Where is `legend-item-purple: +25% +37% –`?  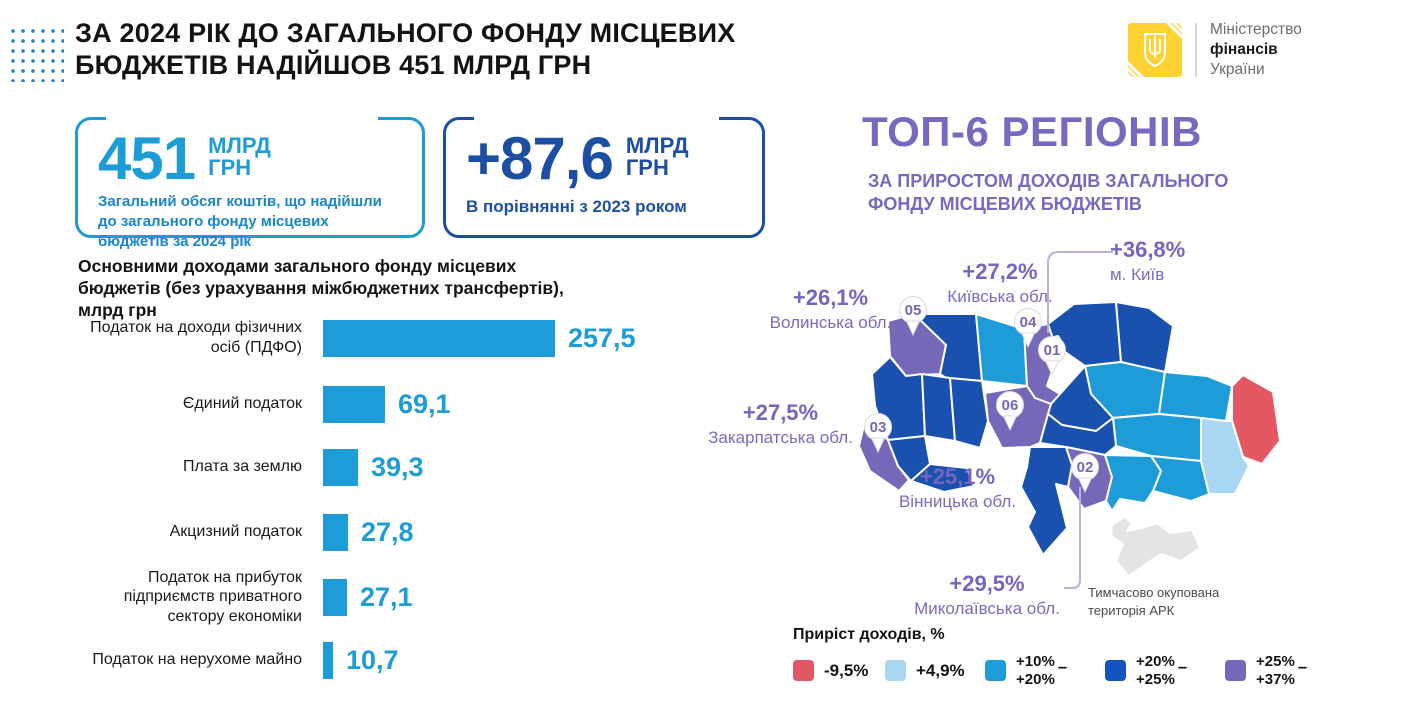 legend-item-purple: +25% +37% – is located at coordinates (1283, 670).